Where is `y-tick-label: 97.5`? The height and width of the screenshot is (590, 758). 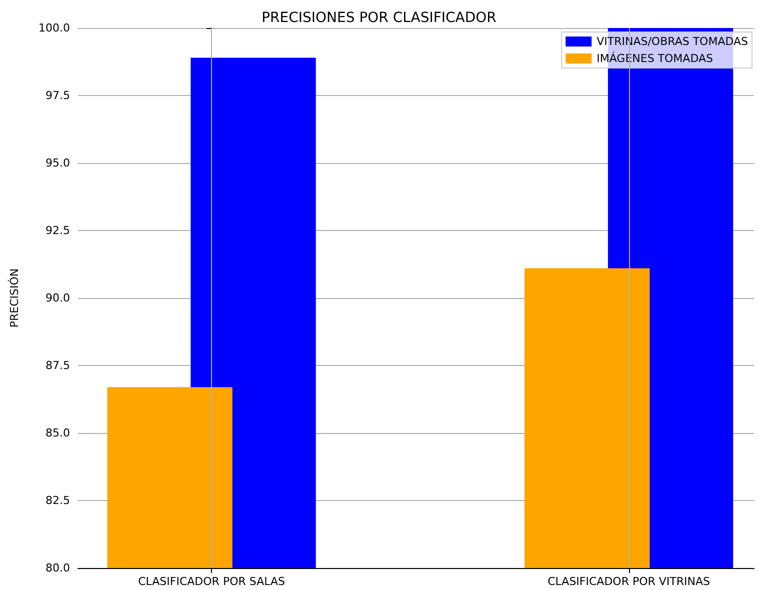
y-tick-label: 97.5 is located at coordinates (58, 95).